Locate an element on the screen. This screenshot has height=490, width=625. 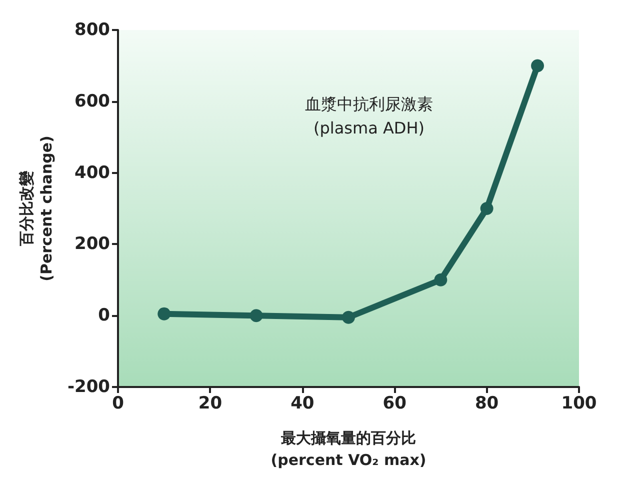
annotation: 血漿中抗利尿激素 (plasma ADH) is located at coordinates (369, 116).